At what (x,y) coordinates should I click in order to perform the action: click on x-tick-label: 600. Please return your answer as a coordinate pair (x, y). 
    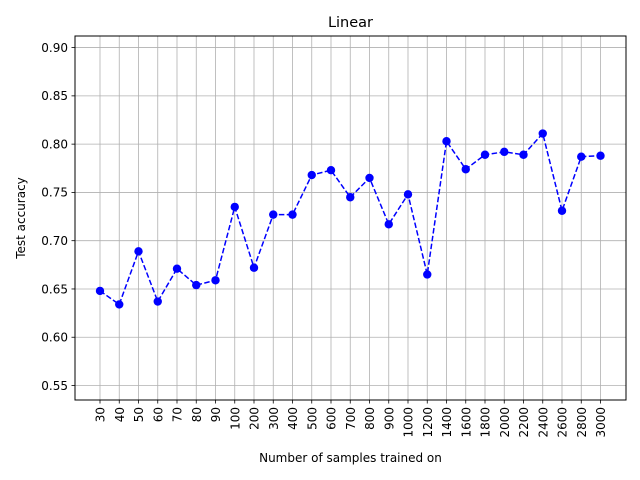
    Looking at the image, I should click on (332, 418).